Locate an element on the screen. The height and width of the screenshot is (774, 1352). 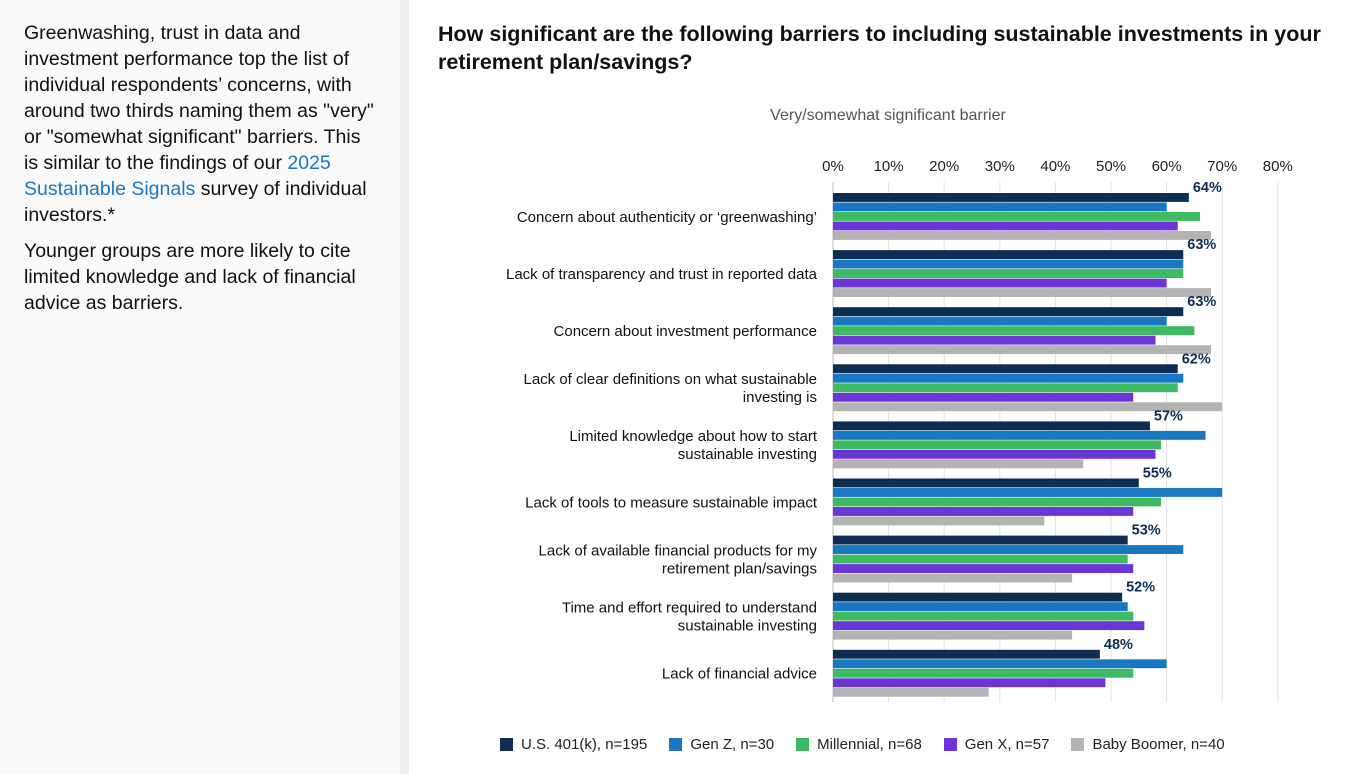
category-label: Lack of financial advice is located at coordinates (739, 674).